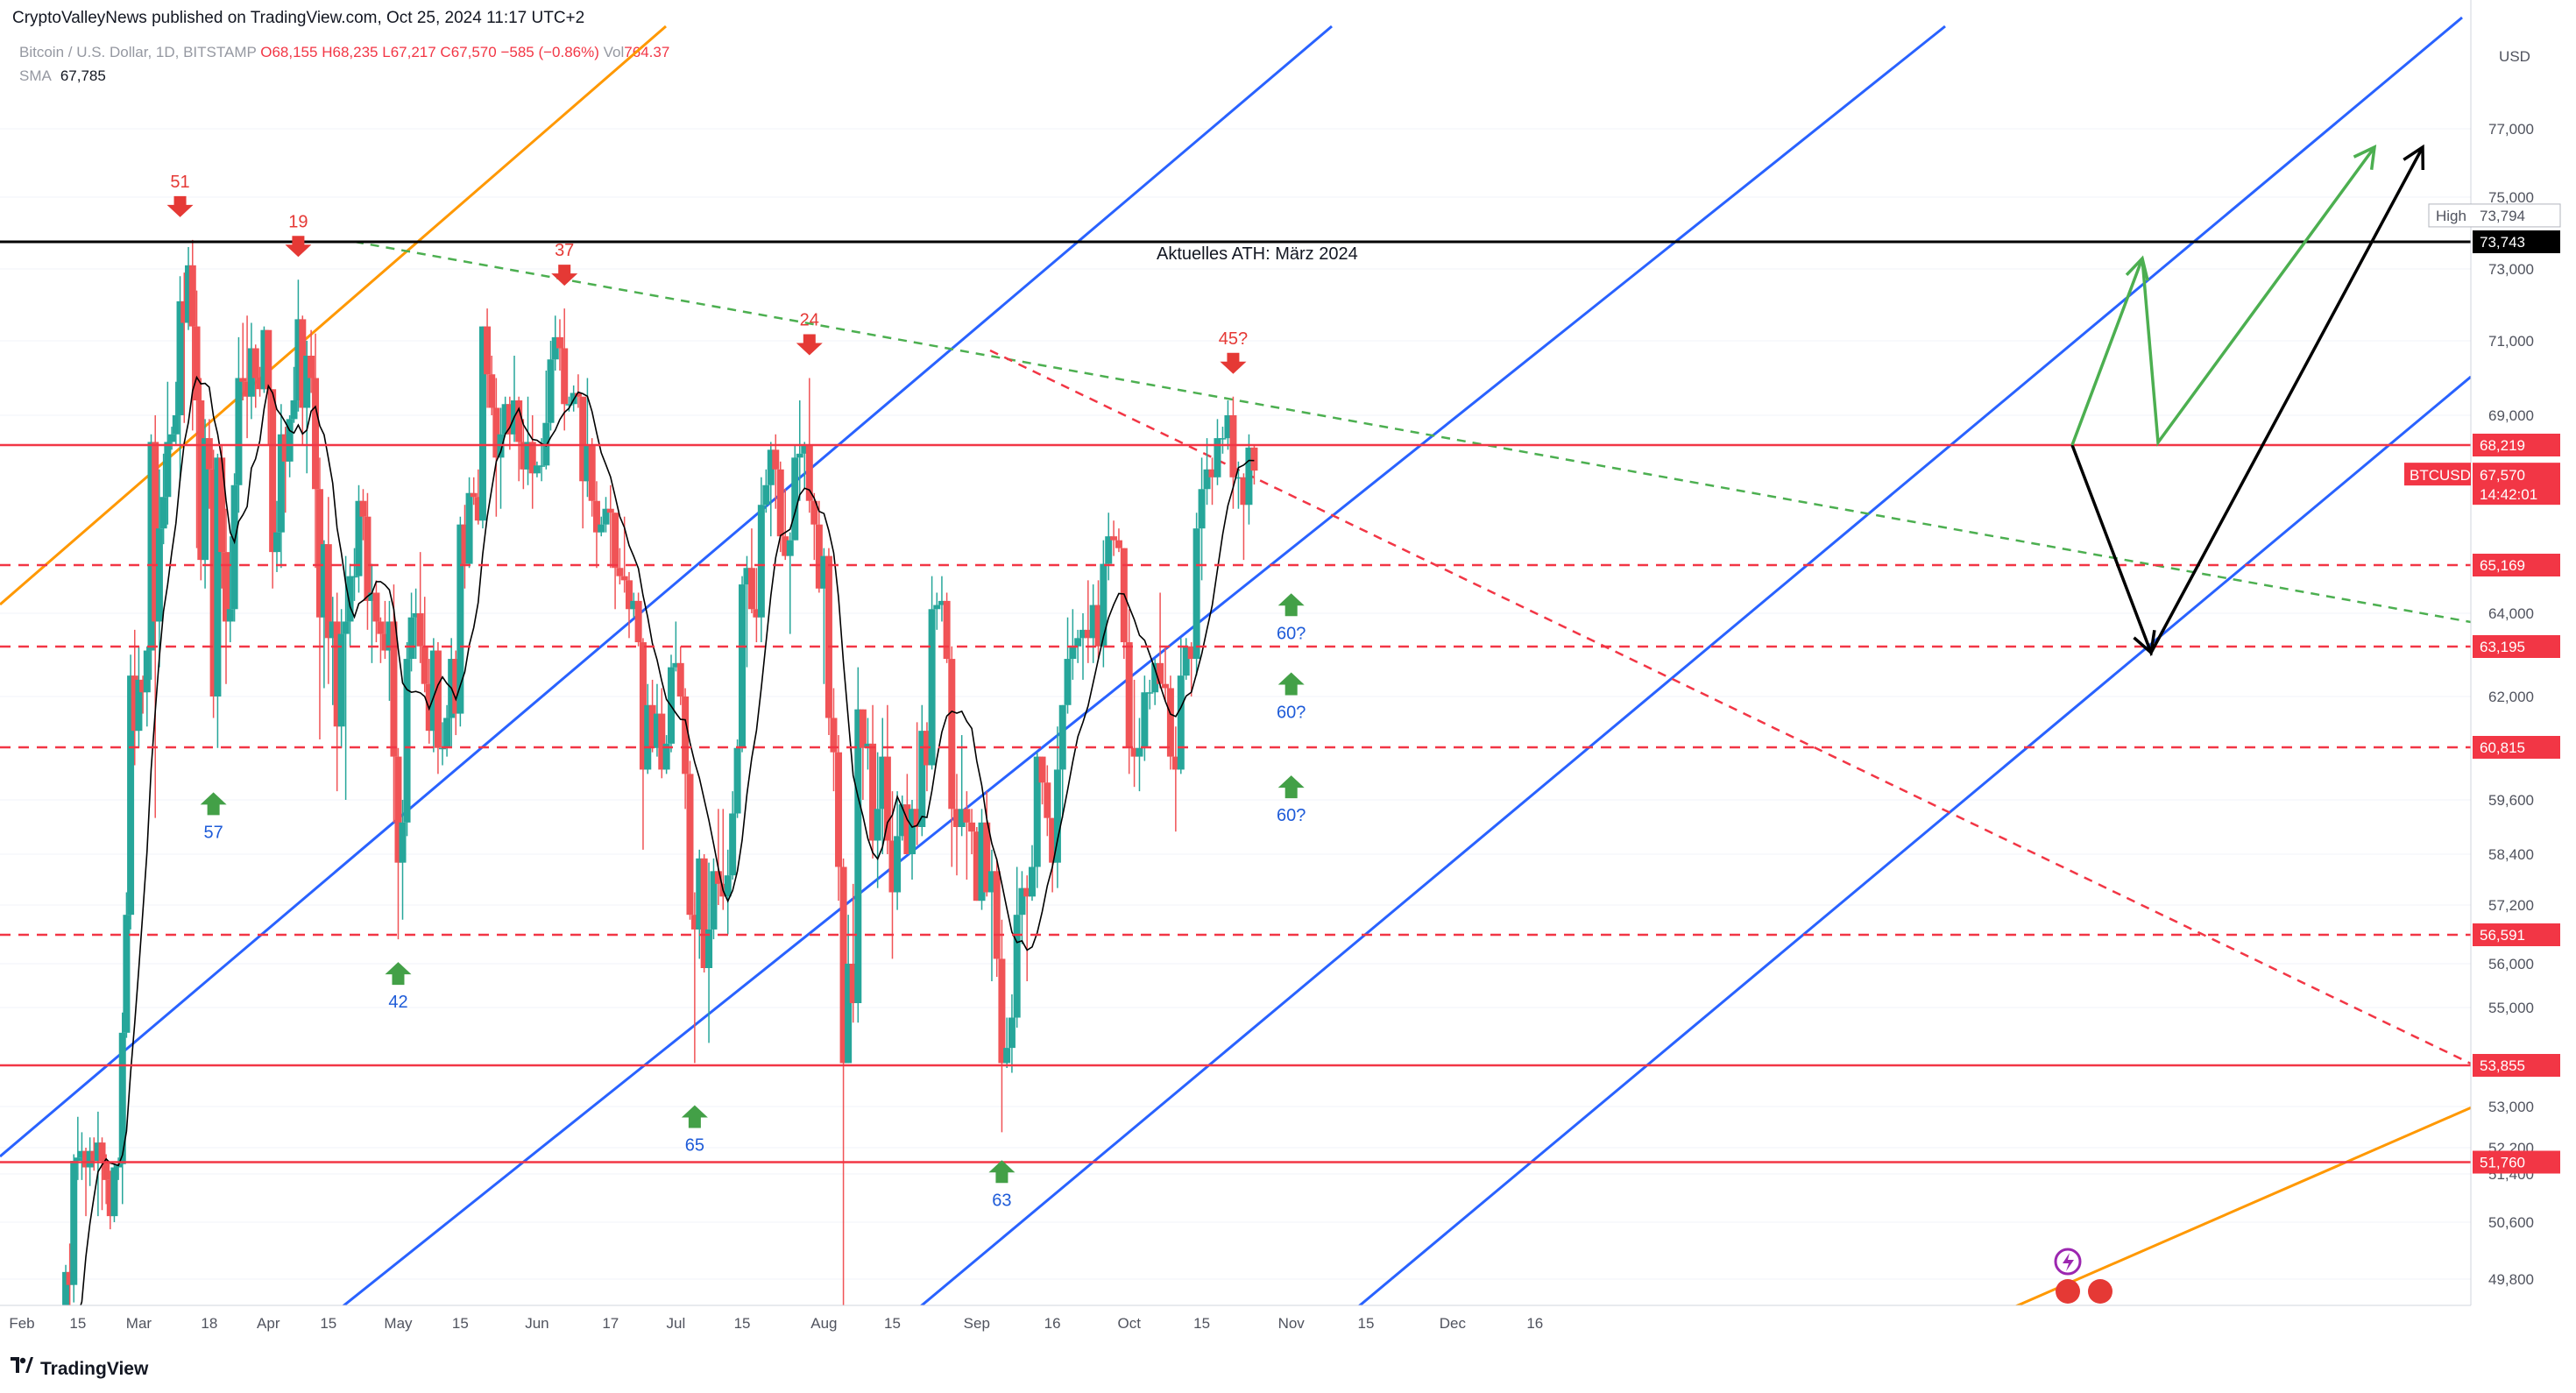  I want to click on price-level-tag: 68,219, so click(2516, 445).